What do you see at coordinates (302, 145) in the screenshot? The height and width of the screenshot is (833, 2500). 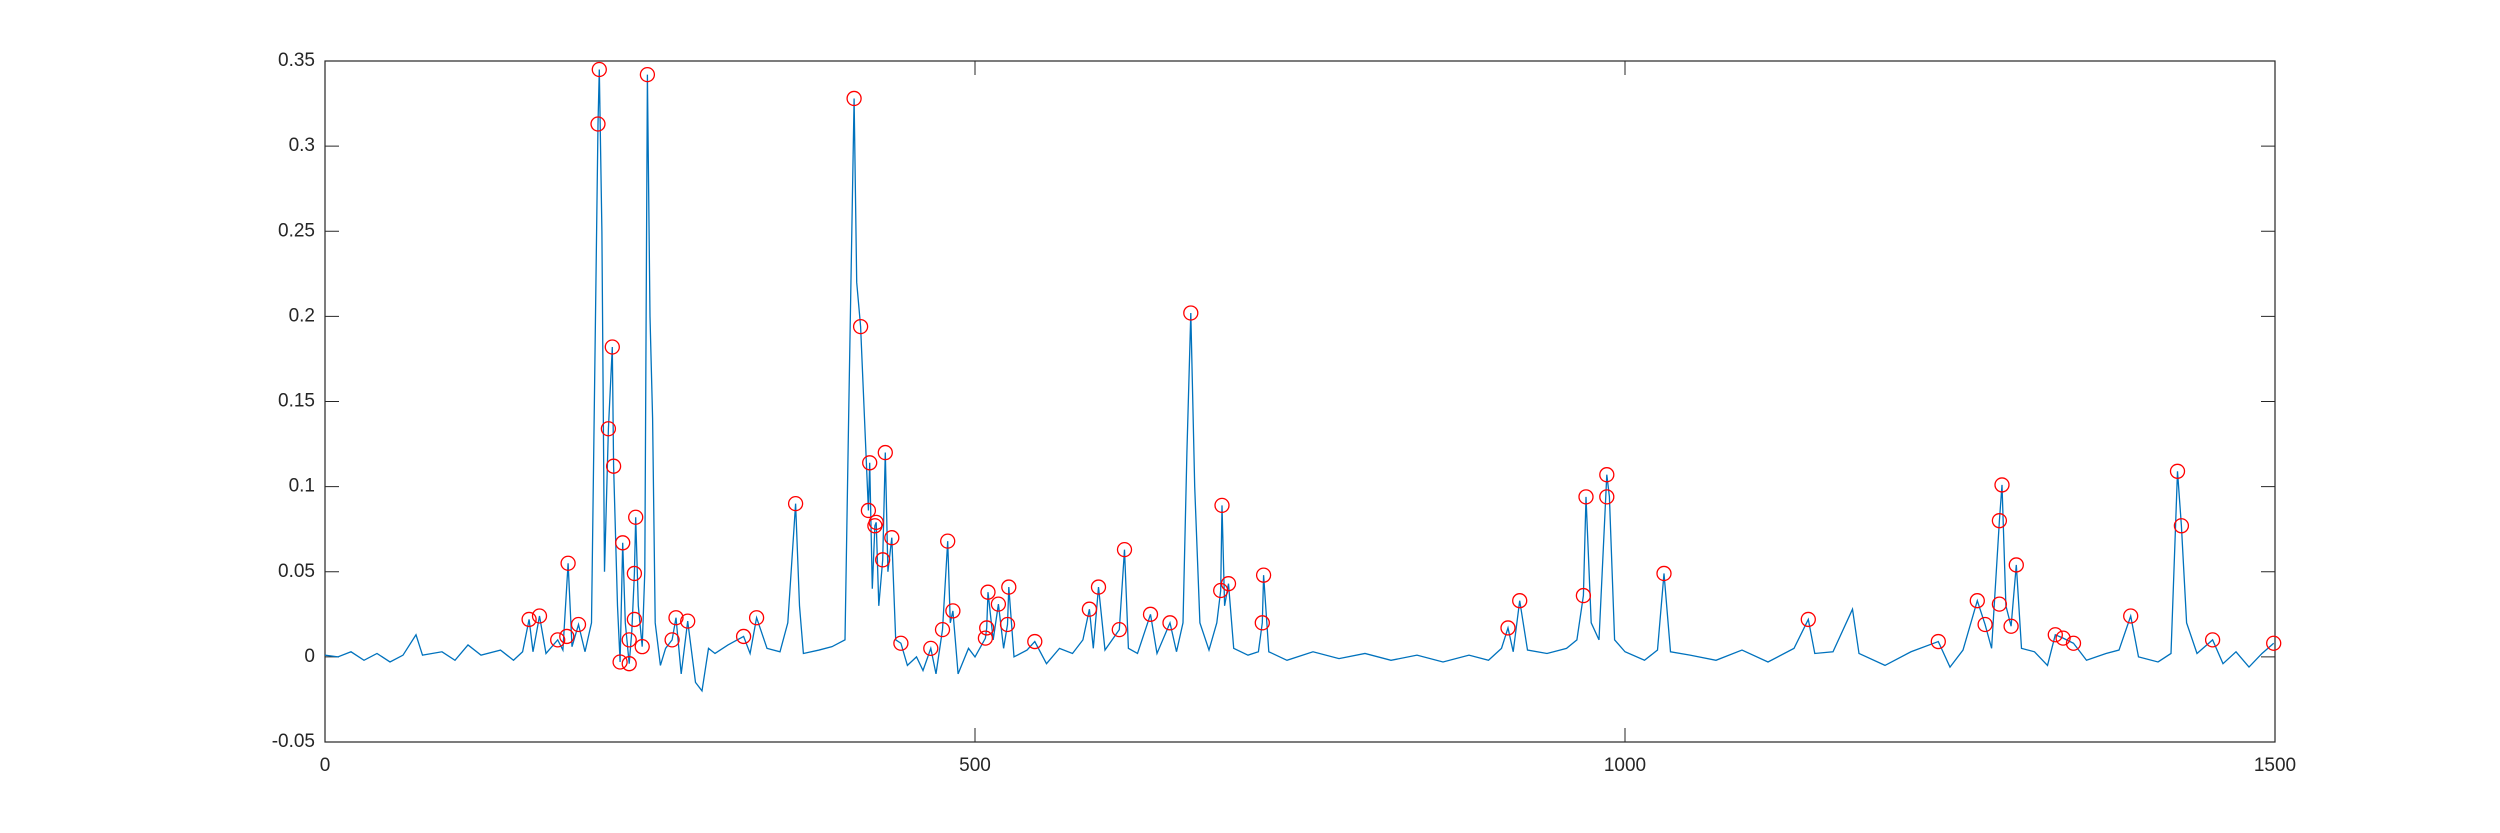 I see `y-tick-label: 0.3` at bounding box center [302, 145].